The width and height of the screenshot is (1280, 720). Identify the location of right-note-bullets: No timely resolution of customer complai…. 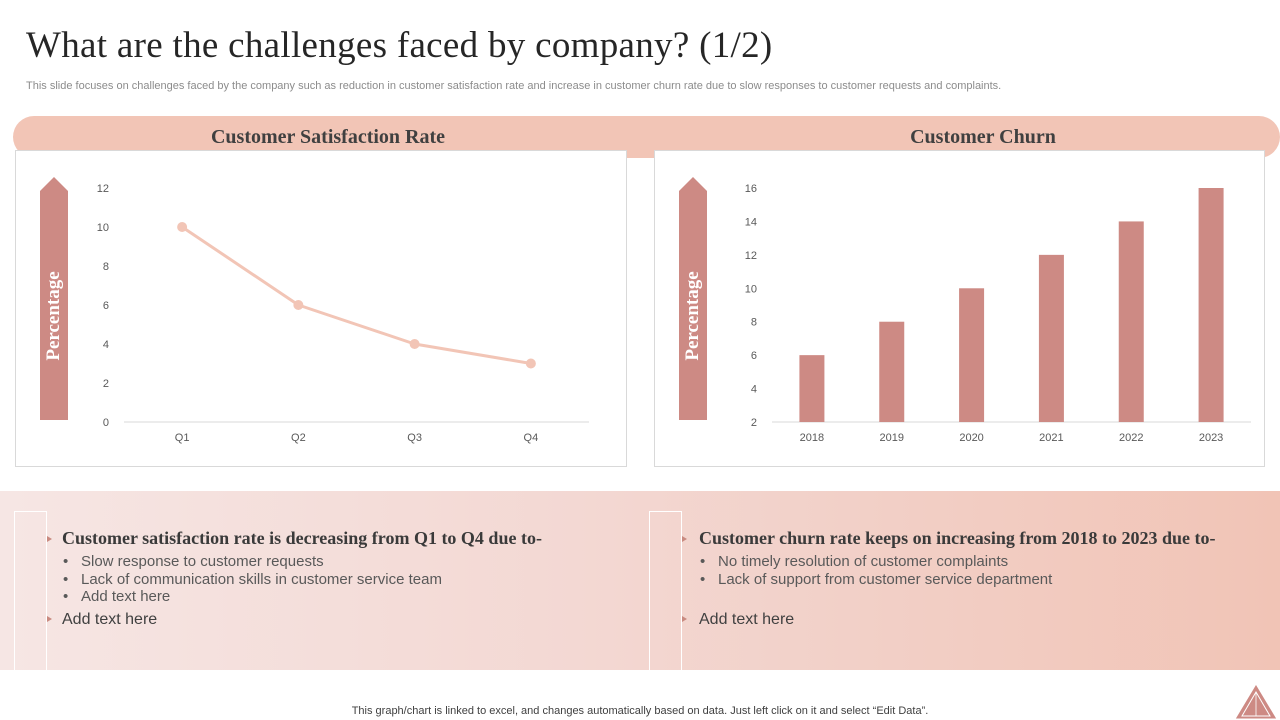
(875, 570).